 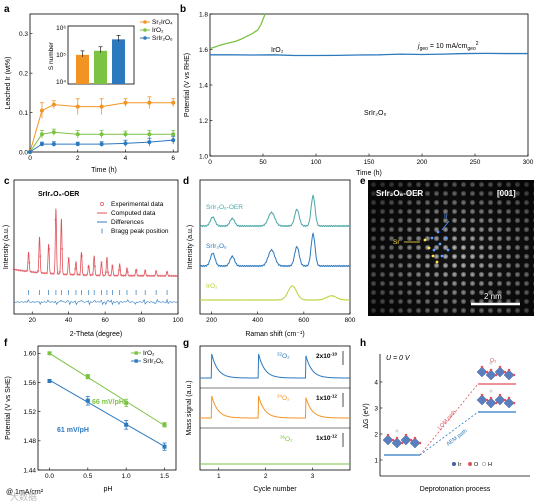 What do you see at coordinates (326, 438) in the screenshot?
I see `panel-g-scale-label-2: 1x10⁻¹²` at bounding box center [326, 438].